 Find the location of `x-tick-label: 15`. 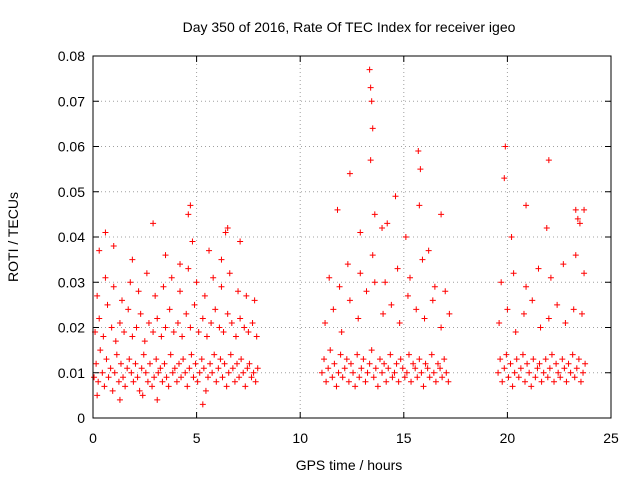

x-tick-label: 15 is located at coordinates (404, 438).